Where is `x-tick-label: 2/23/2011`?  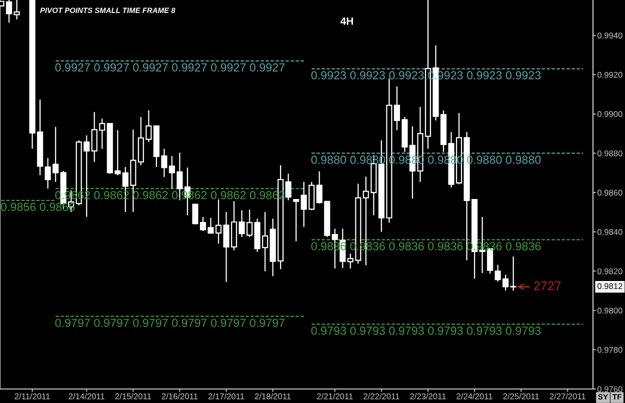 x-tick-label: 2/23/2011 is located at coordinates (428, 396).